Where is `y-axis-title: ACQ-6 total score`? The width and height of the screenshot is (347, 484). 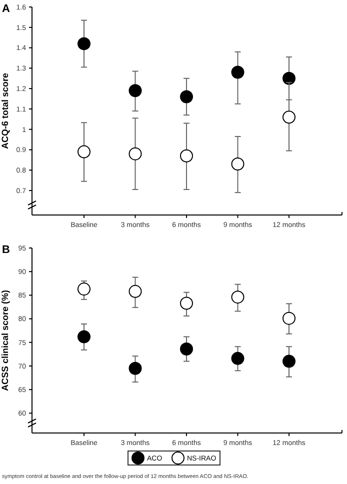 y-axis-title: ACQ-6 total score is located at coordinates (5, 111).